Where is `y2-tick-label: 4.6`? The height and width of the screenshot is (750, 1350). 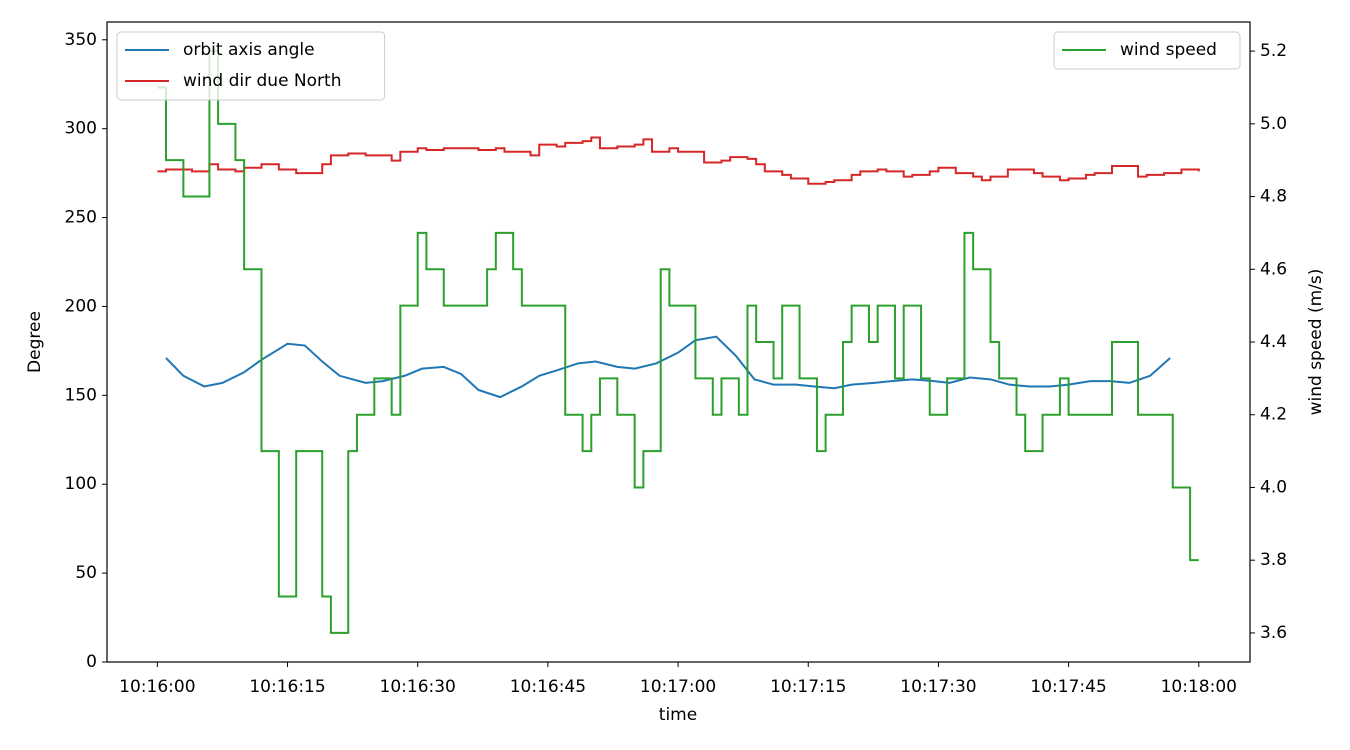
y2-tick-label: 4.6 is located at coordinates (1273, 269).